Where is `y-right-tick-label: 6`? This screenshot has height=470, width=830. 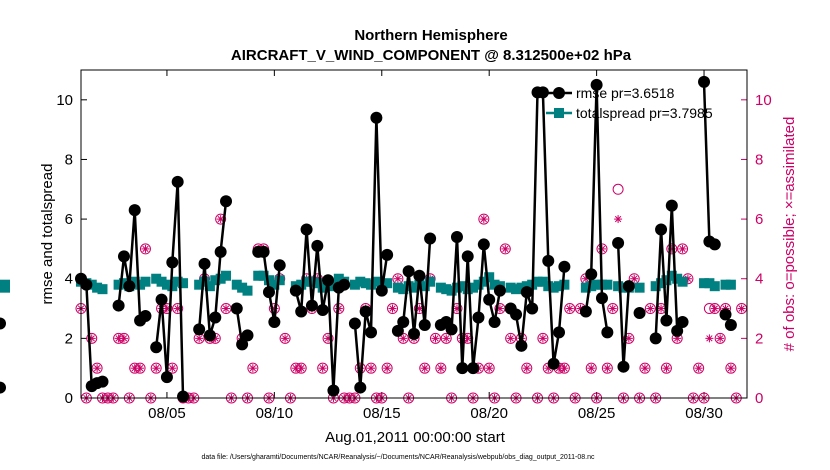 y-right-tick-label: 6 is located at coordinates (759, 219).